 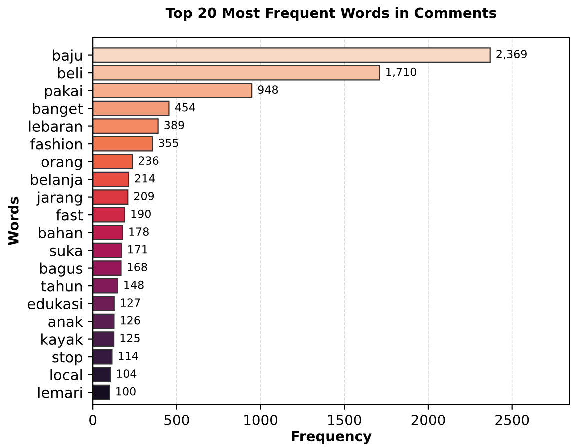 I want to click on data-label: 190, so click(x=141, y=214).